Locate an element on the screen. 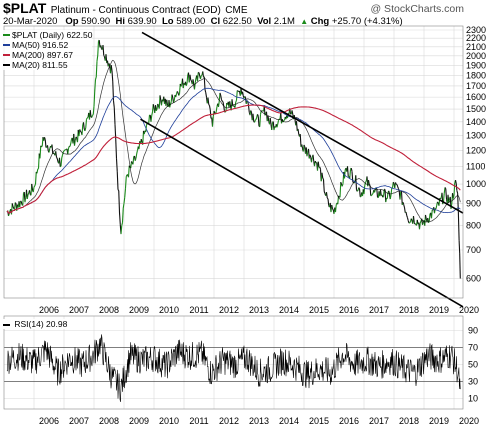 The image size is (494, 428). rsi-x-tick-label: 2019 is located at coordinates (439, 421).